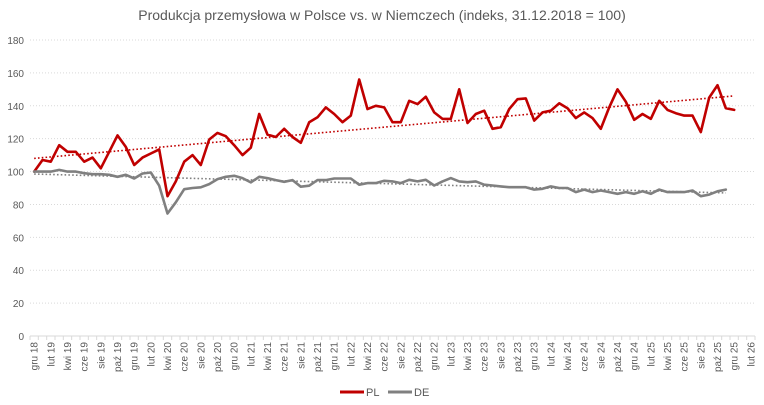 Image resolution: width=764 pixels, height=405 pixels. What do you see at coordinates (15, 107) in the screenshot?
I see `y-tick-label: 140` at bounding box center [15, 107].